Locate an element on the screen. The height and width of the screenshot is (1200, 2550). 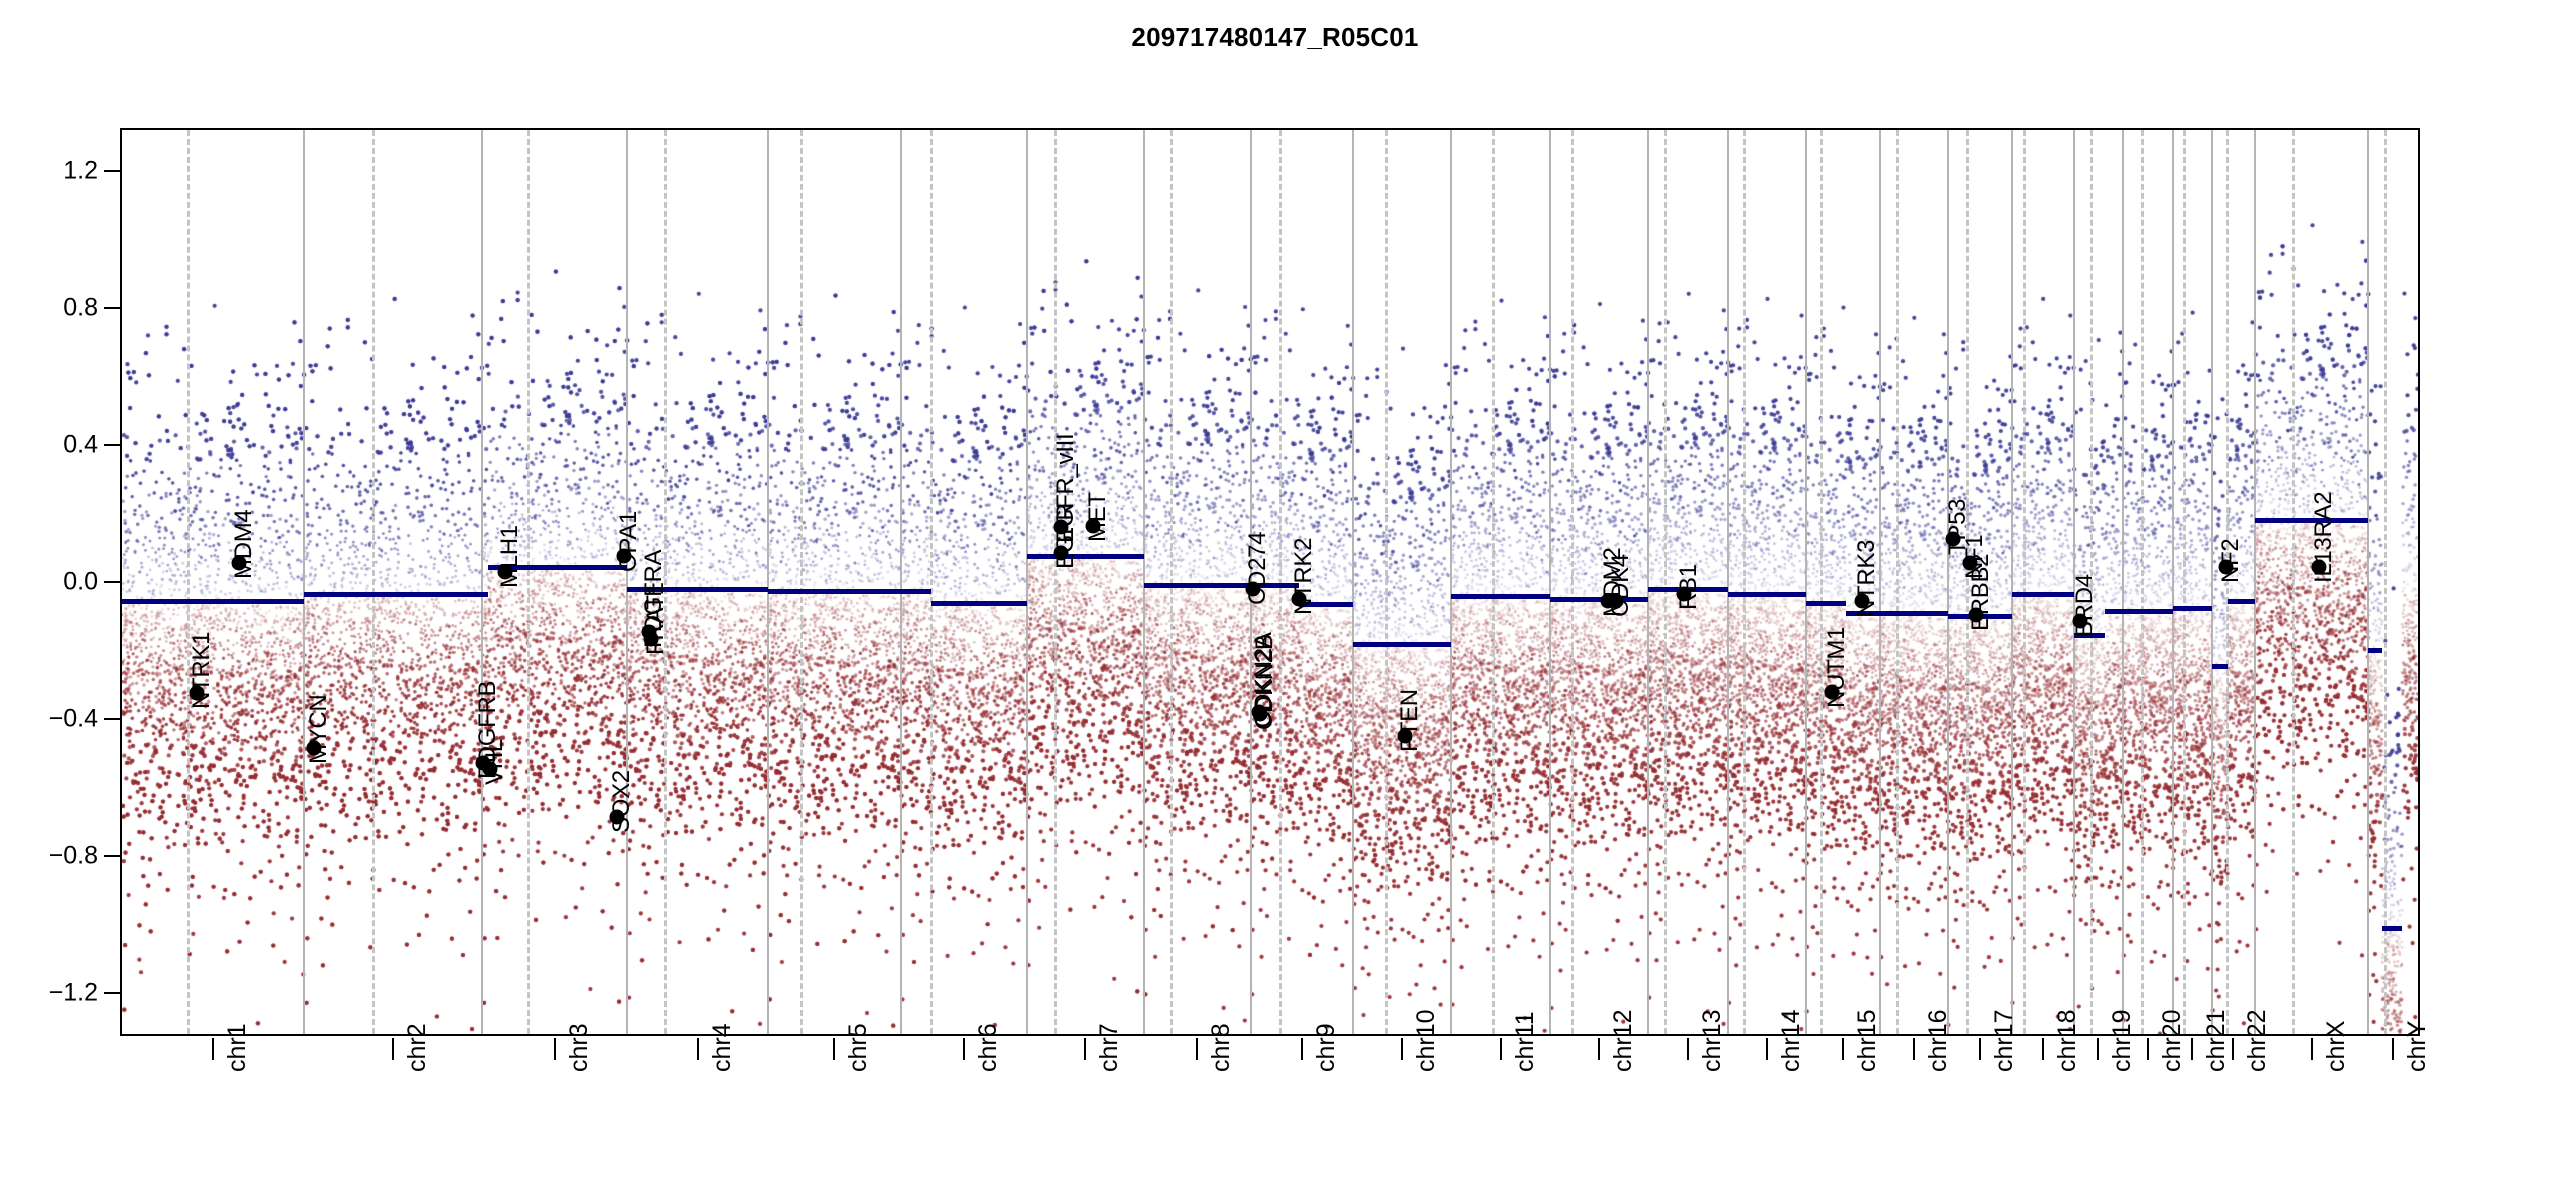
x-tick-label-chr12: chr12 is located at coordinates (1623, 1040).